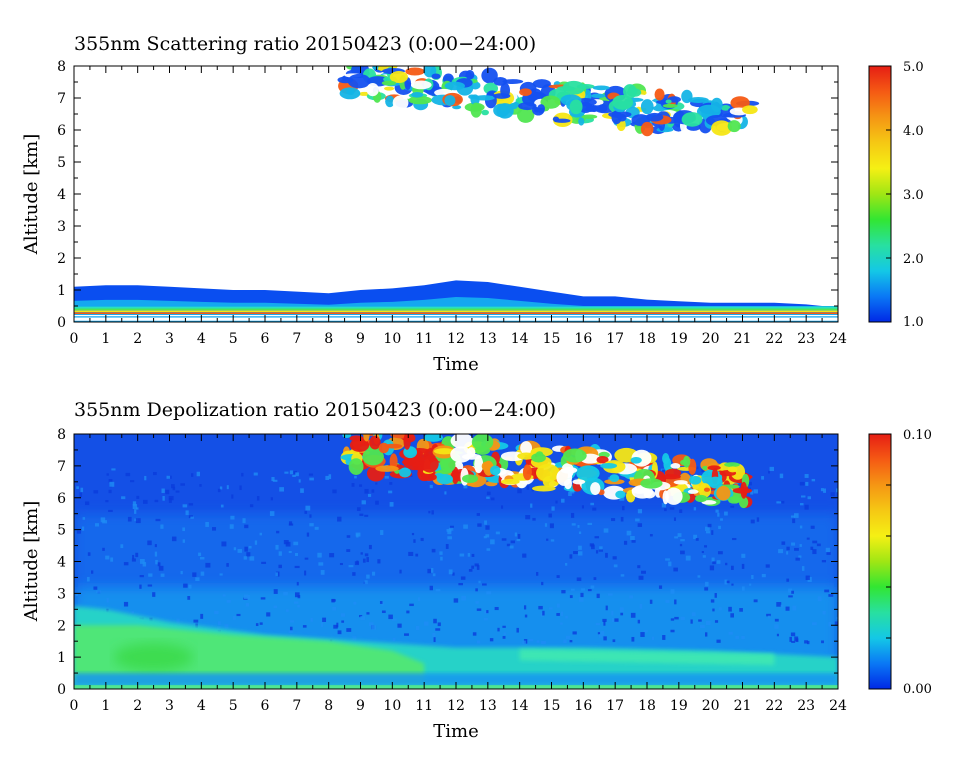 Image resolution: width=960 pixels, height=770 pixels. What do you see at coordinates (61, 658) in the screenshot?
I see `panel2-ytick-label: 1` at bounding box center [61, 658].